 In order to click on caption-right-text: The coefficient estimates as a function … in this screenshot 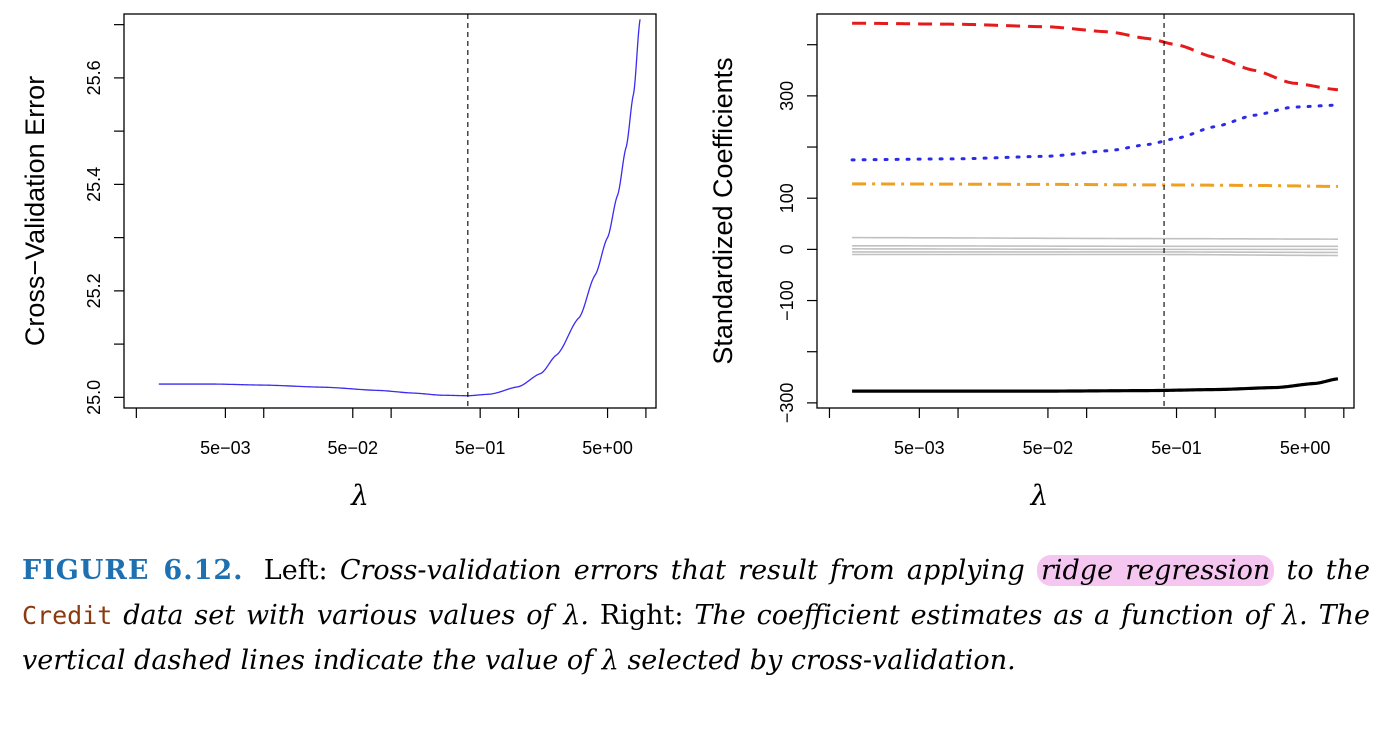, I will do `click(696, 638)`.